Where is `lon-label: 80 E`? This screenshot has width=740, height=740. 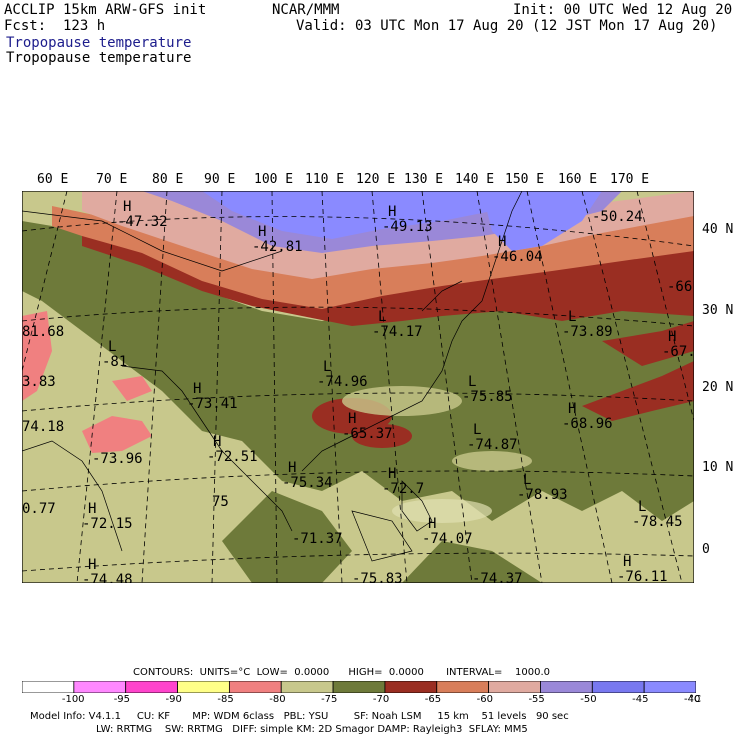
lon-label: 80 E is located at coordinates (168, 179).